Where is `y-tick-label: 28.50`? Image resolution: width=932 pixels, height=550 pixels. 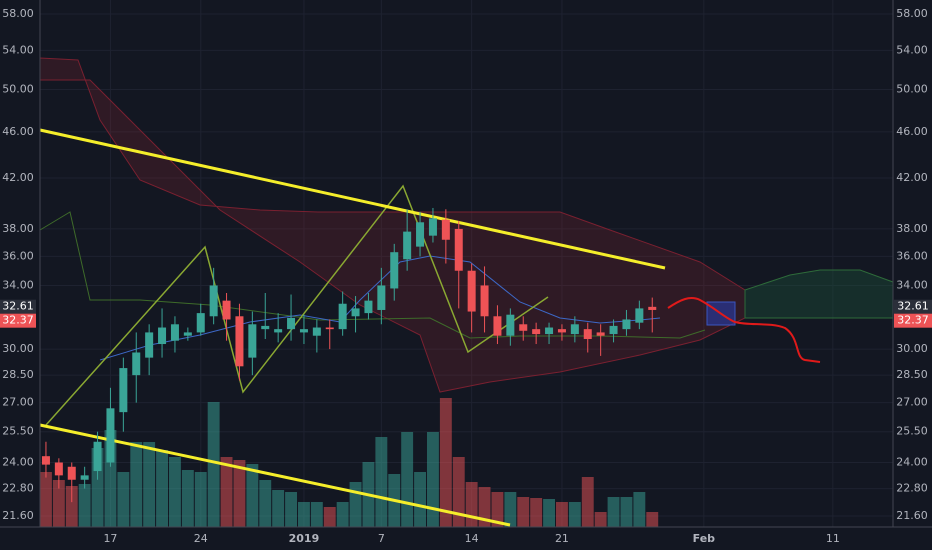 y-tick-label: 28.50 is located at coordinates (18, 374).